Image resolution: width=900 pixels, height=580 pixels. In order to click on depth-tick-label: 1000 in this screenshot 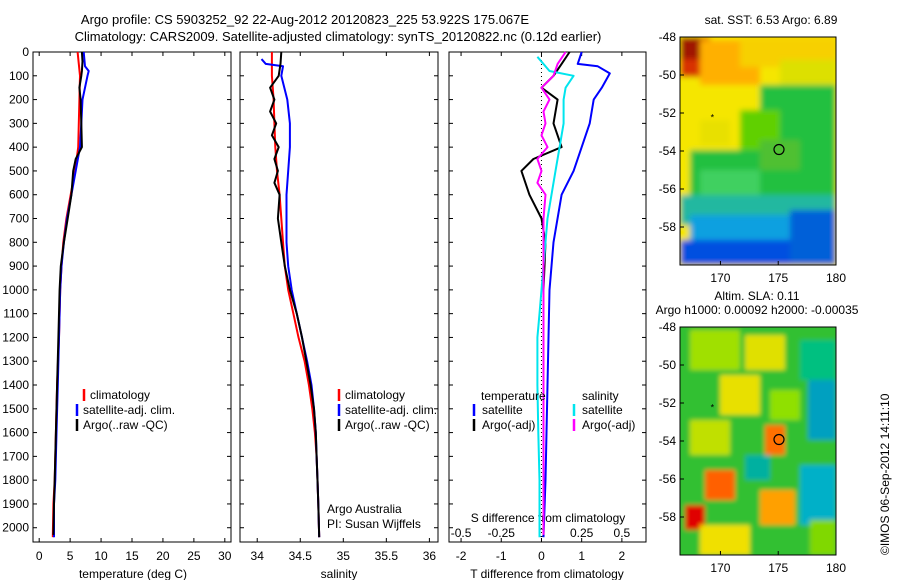, I will do `click(15, 290)`.